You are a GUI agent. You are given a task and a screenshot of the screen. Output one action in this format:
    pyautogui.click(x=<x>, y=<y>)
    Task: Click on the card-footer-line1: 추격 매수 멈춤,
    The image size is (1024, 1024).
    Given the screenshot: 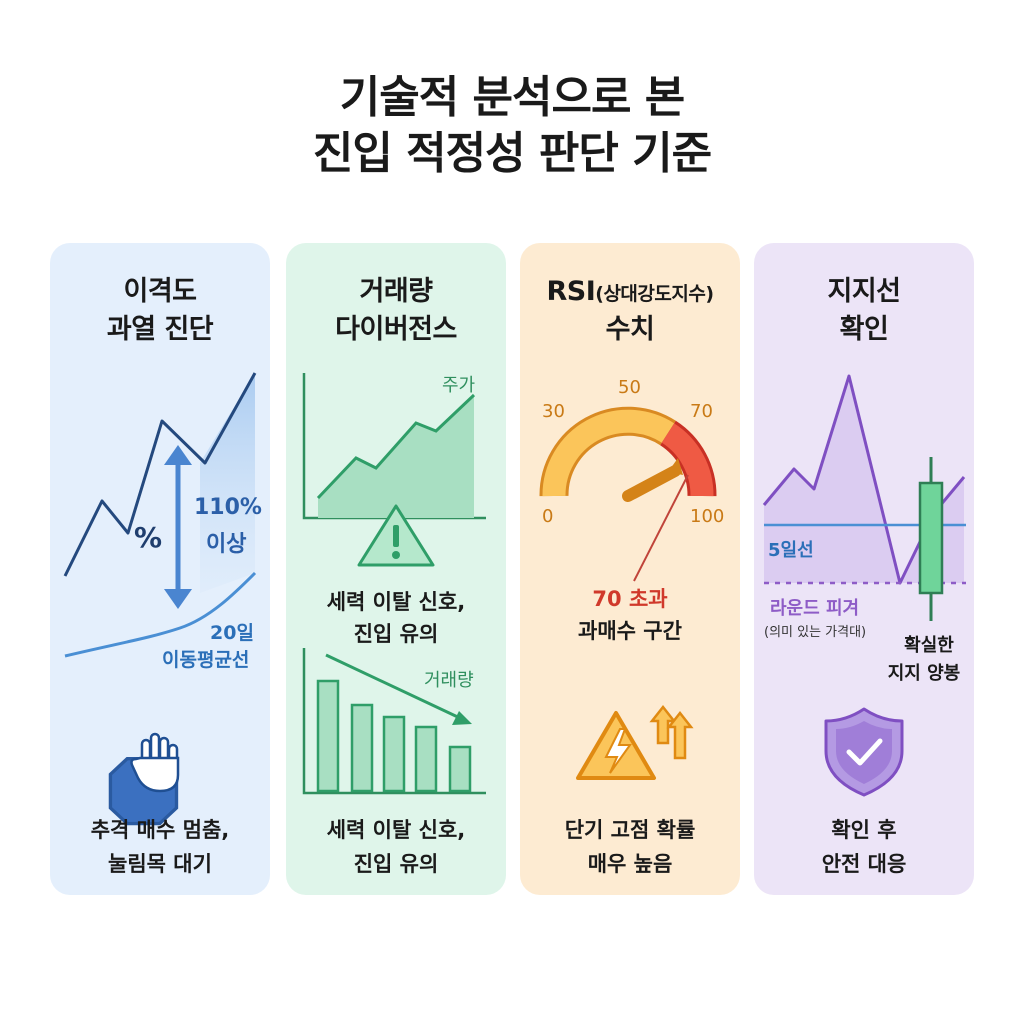 What is the action you would take?
    pyautogui.click(x=160, y=830)
    